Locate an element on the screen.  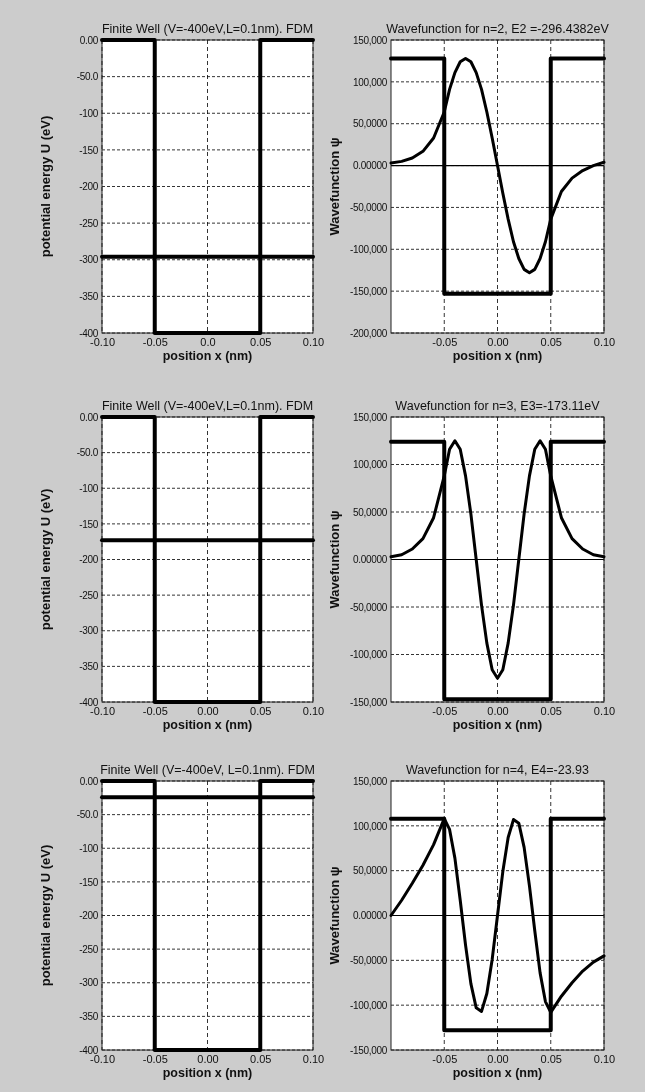
y-tick-label: -200,000 is located at coordinates (368, 333).